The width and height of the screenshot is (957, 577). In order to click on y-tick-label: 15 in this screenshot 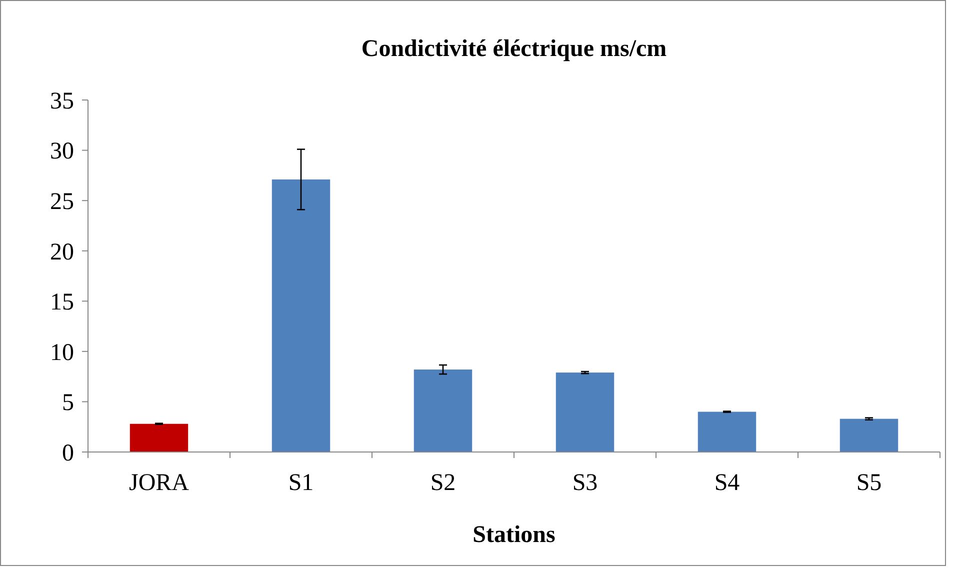, I will do `click(62, 303)`.